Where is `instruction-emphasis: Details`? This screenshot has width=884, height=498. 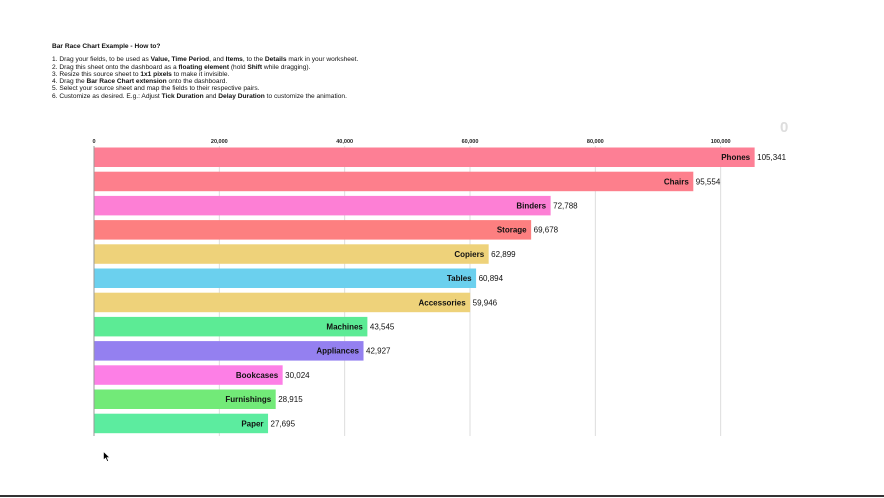 instruction-emphasis: Details is located at coordinates (275, 60).